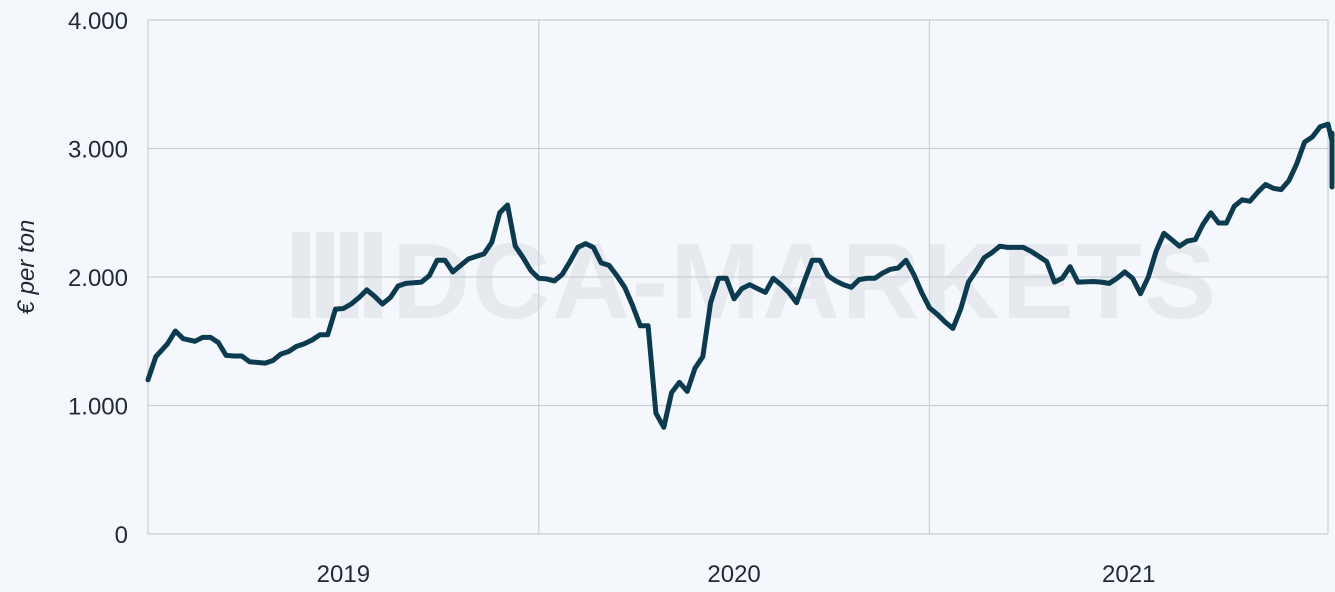 The height and width of the screenshot is (592, 1335). Describe the element at coordinates (98, 150) in the screenshot. I see `y-tick-label: 3.000` at that location.